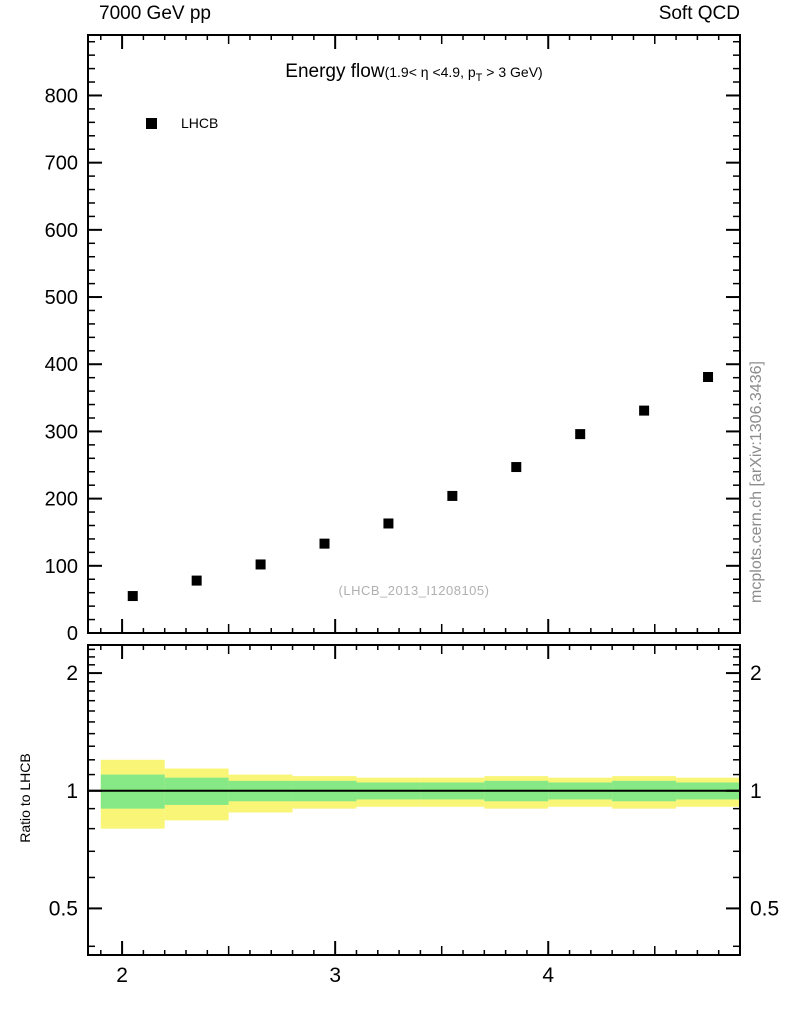  Describe the element at coordinates (151, 123) in the screenshot. I see `legend-marker-square` at that location.